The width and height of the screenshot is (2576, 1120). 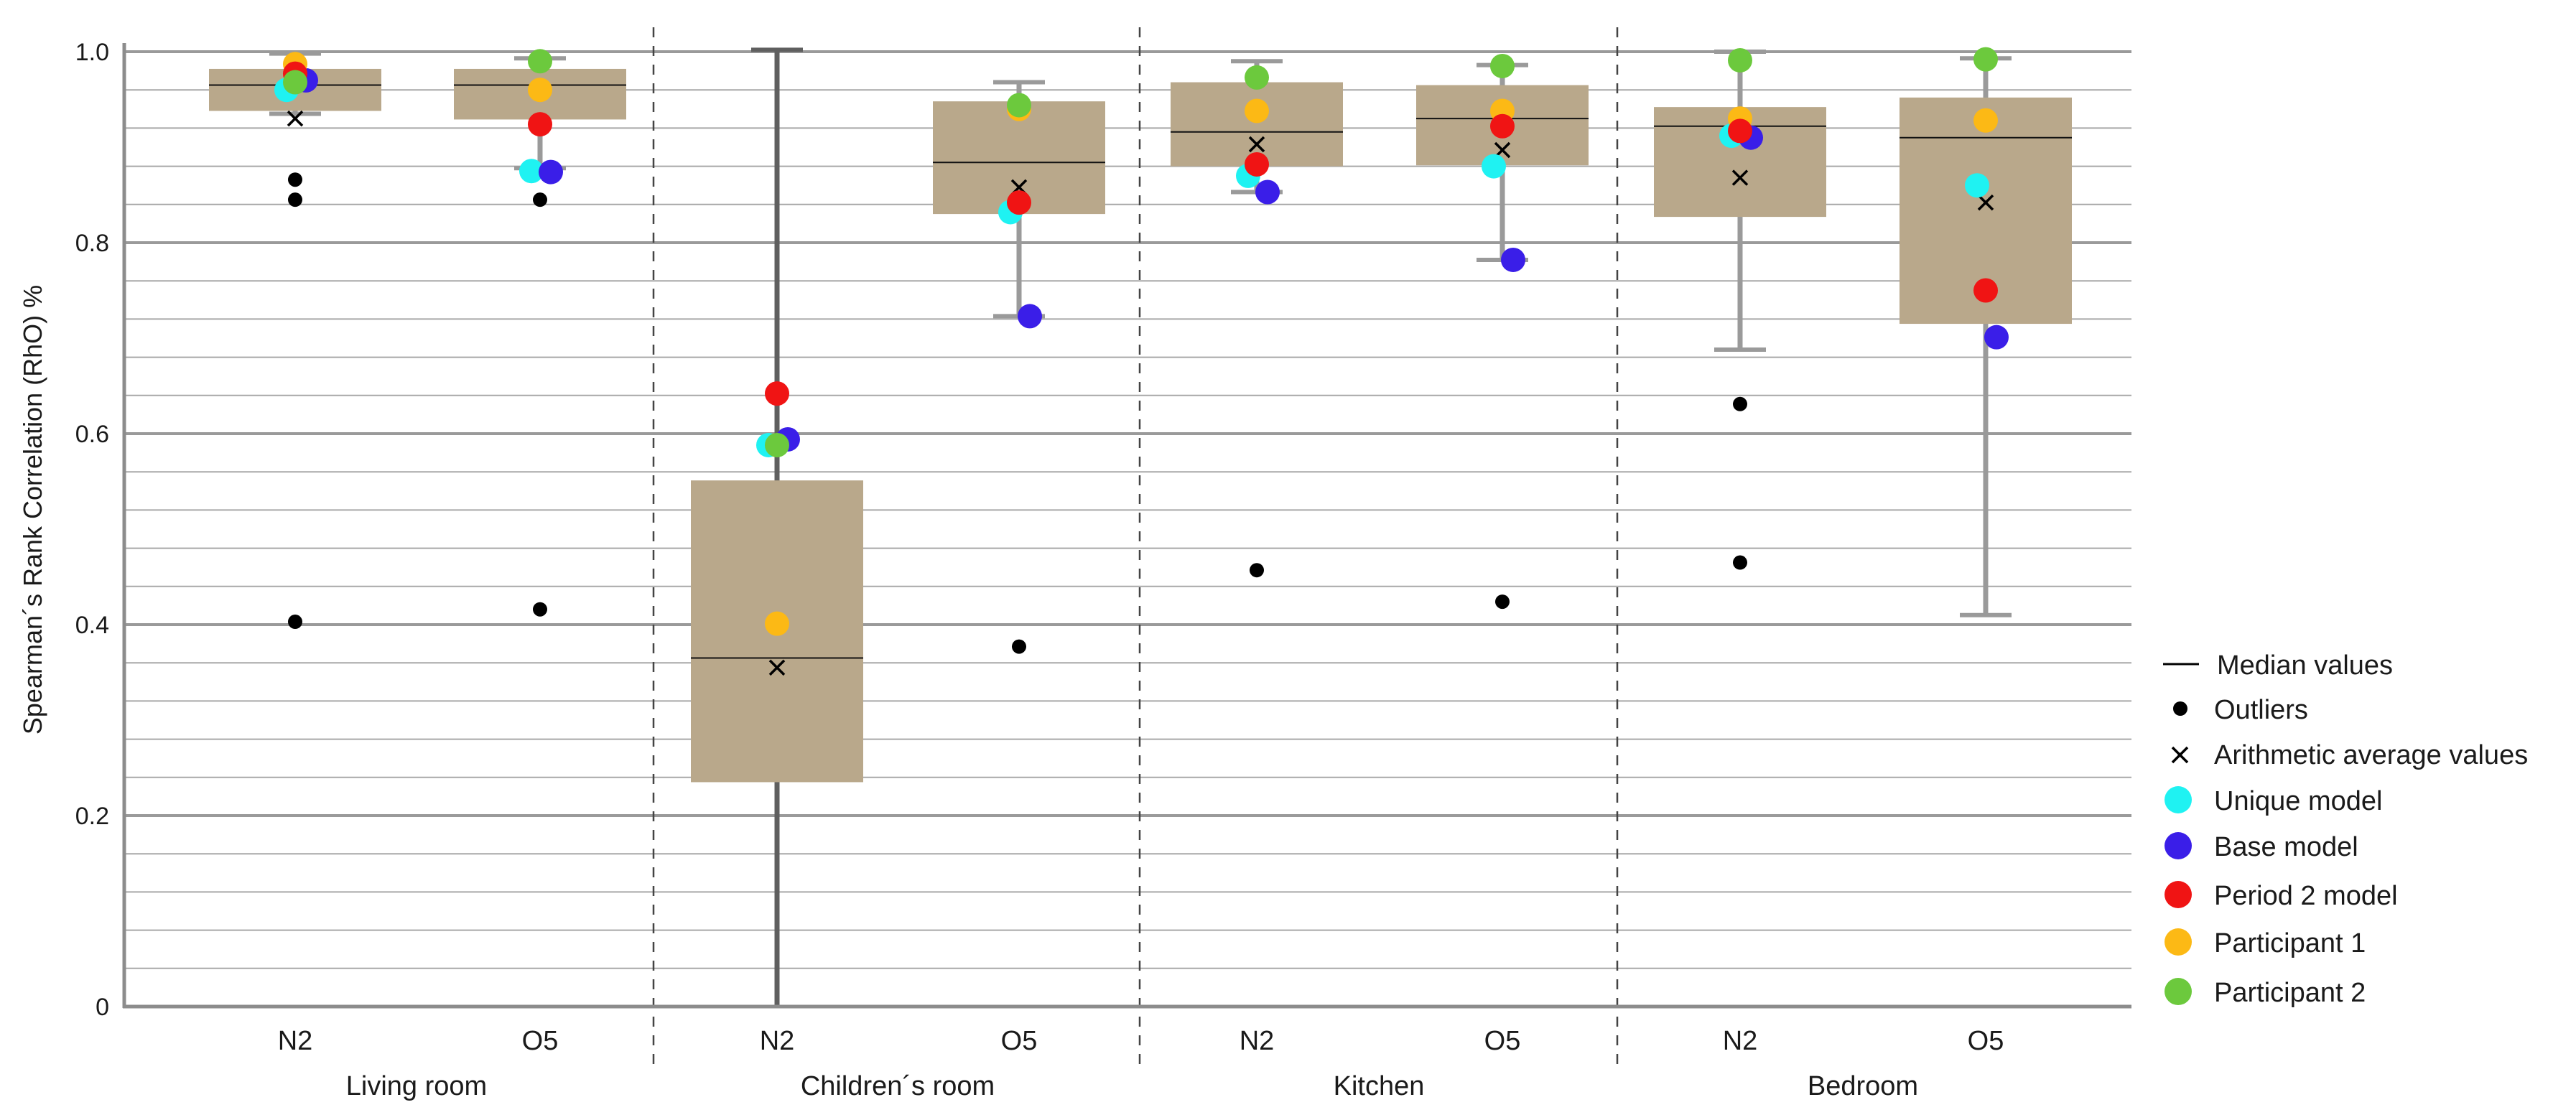 I want to click on legend-outliers-label: Outliers, so click(x=2261, y=710).